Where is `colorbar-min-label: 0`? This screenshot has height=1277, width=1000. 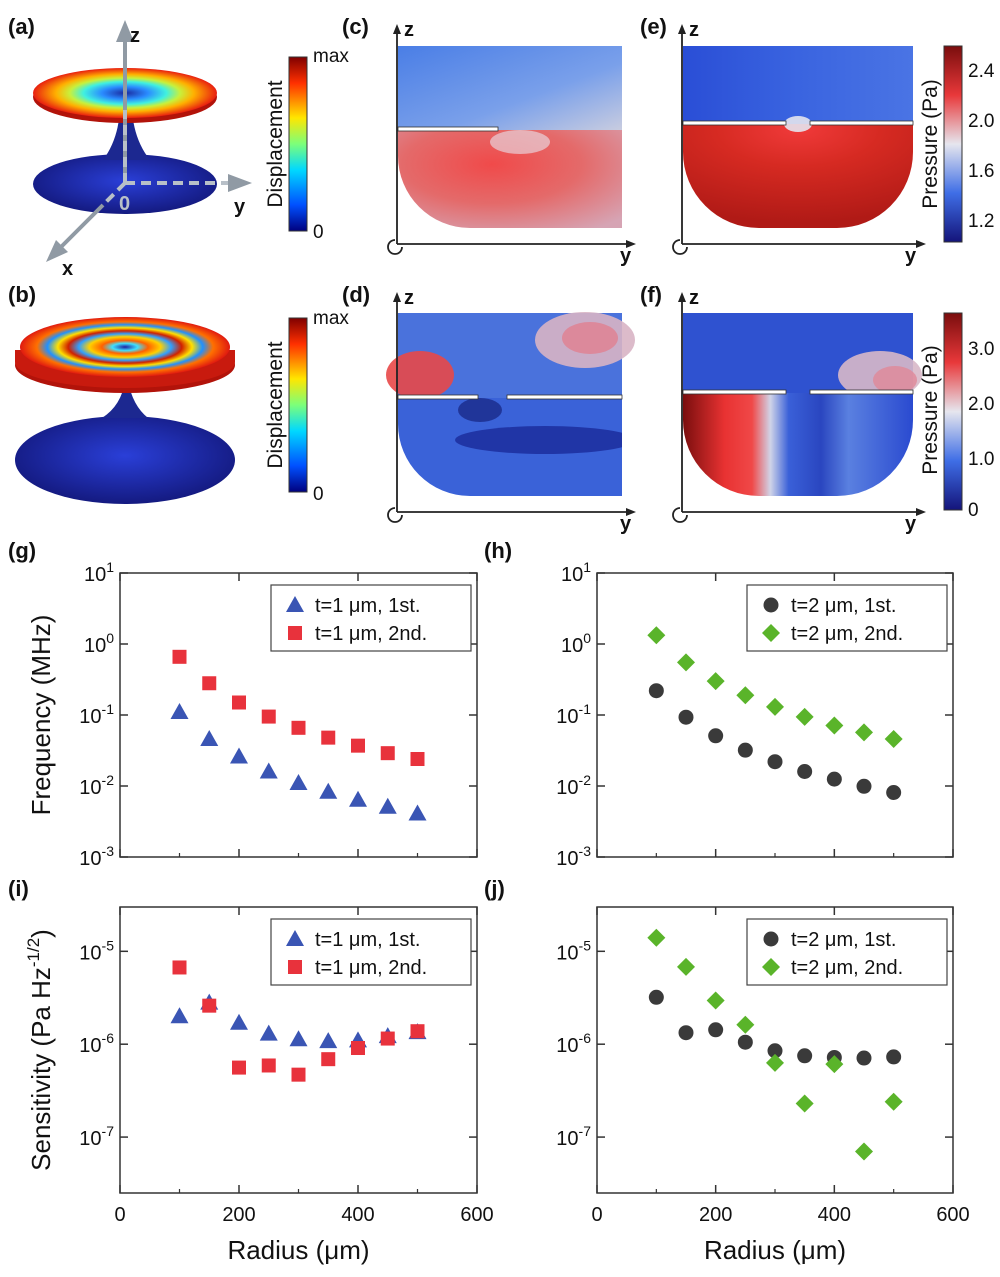 colorbar-min-label: 0 is located at coordinates (318, 494).